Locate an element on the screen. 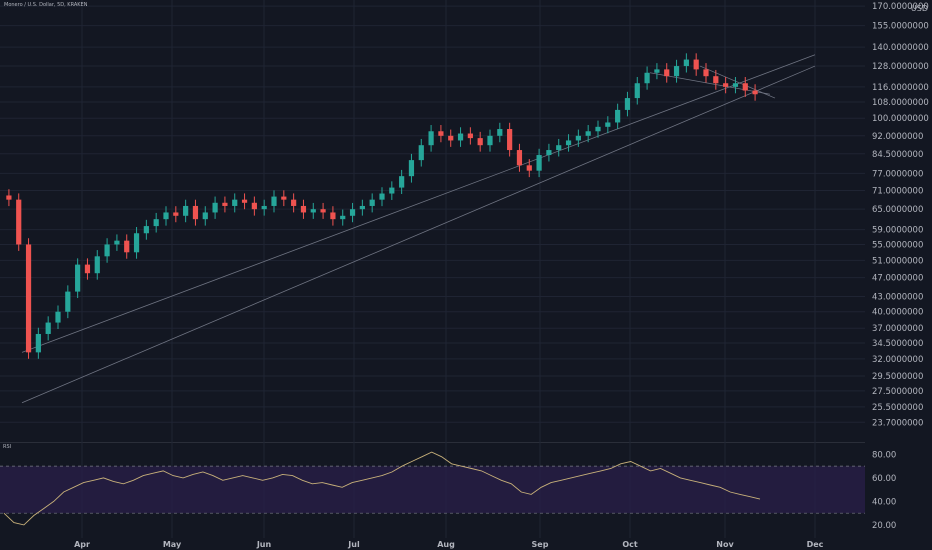 This screenshot has height=550, width=932. price-tick-label: 100.0000000 is located at coordinates (900, 119).